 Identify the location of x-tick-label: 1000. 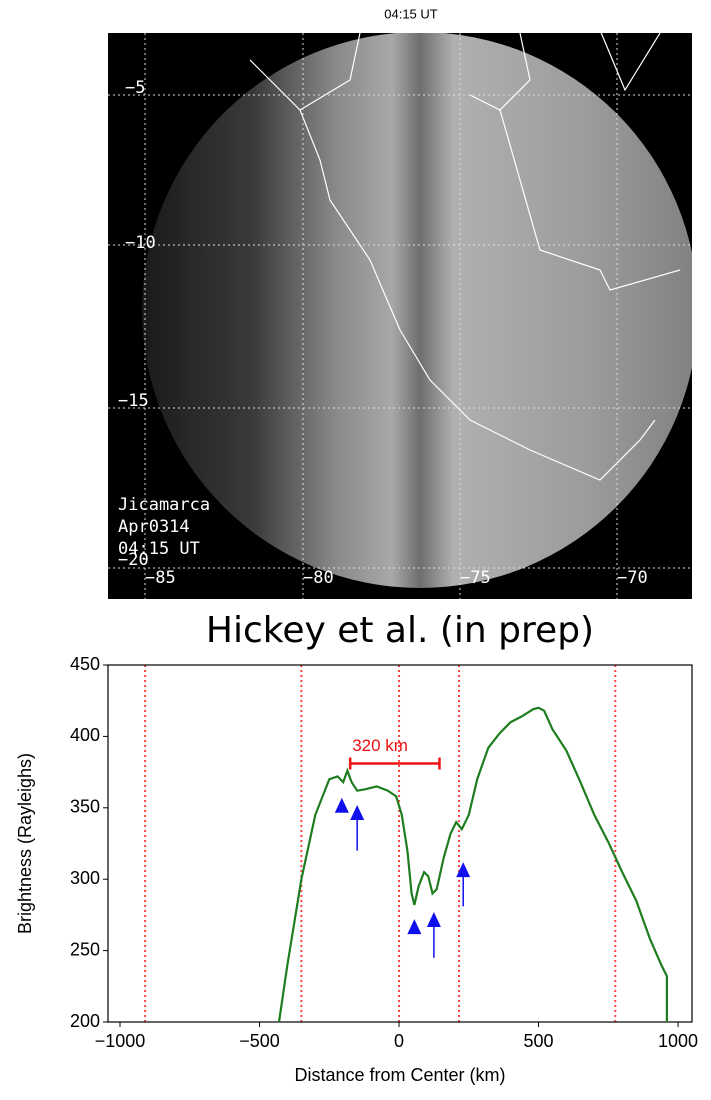
(678, 1041).